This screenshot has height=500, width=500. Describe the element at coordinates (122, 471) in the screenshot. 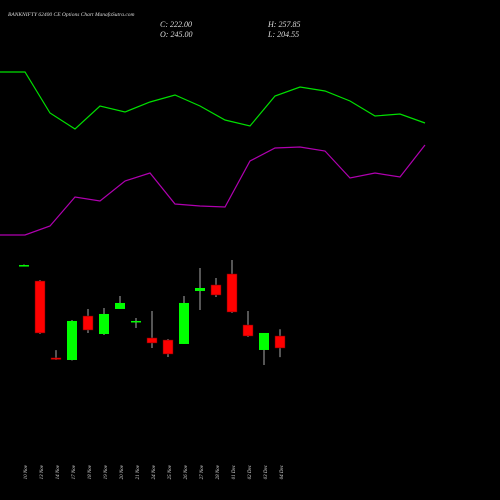

I see `x-tick-label: 20 Nov` at that location.